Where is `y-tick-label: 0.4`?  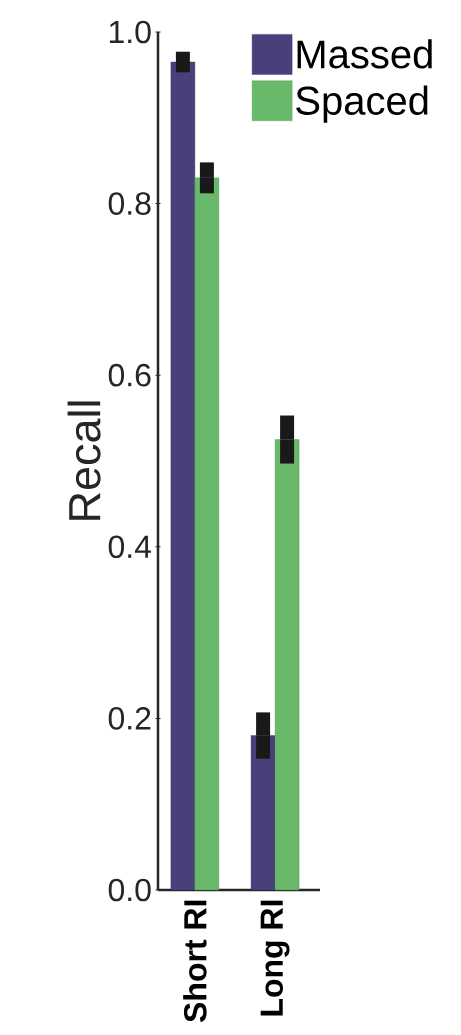 y-tick-label: 0.4 is located at coordinates (130, 547).